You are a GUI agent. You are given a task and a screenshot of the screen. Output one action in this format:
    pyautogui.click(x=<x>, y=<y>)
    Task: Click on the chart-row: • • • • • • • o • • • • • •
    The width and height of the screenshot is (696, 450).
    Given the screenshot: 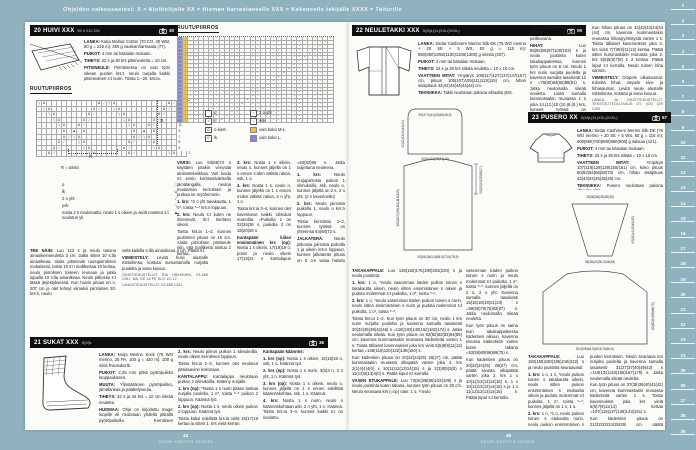 What is the action you would take?
    pyautogui.click(x=256, y=93)
    